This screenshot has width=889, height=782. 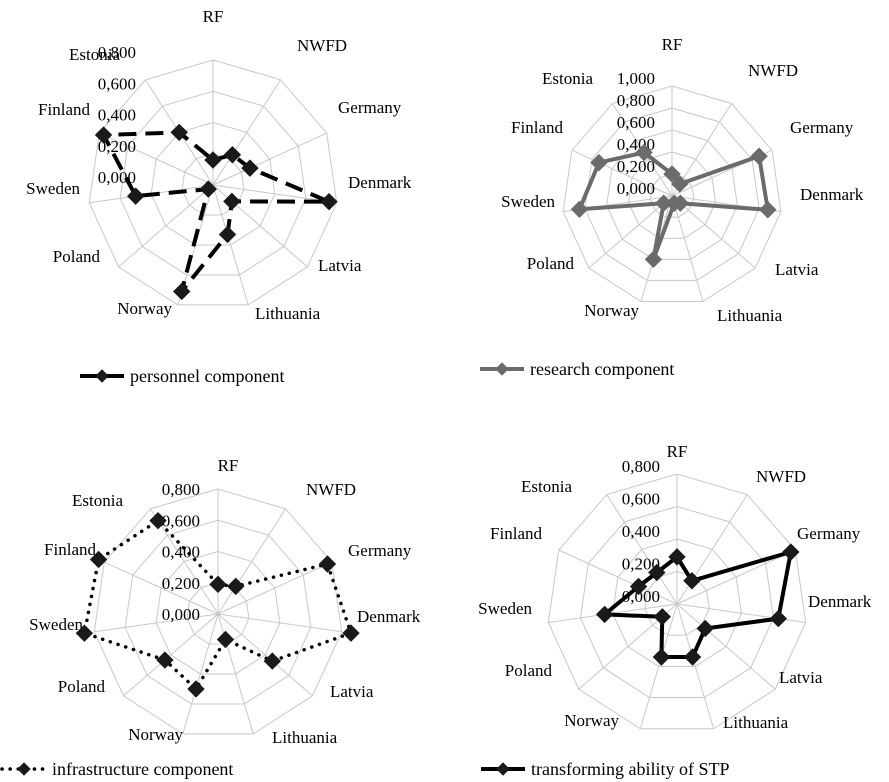 What do you see at coordinates (181, 583) in the screenshot?
I see `tick-label: 0,200` at bounding box center [181, 583].